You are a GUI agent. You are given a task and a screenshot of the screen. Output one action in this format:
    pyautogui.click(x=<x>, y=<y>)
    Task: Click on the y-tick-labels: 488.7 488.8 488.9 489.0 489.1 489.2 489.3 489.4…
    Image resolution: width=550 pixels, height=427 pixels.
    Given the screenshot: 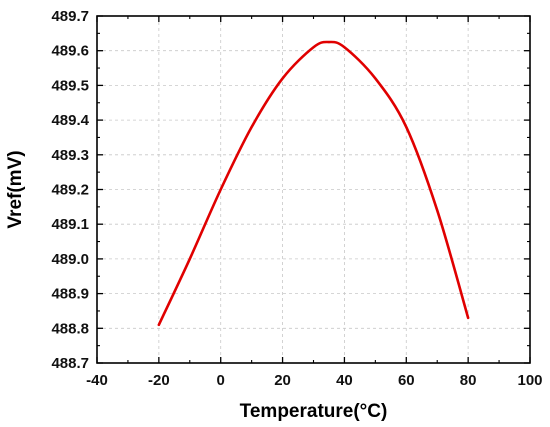 What is the action you would take?
    pyautogui.click(x=70, y=190)
    